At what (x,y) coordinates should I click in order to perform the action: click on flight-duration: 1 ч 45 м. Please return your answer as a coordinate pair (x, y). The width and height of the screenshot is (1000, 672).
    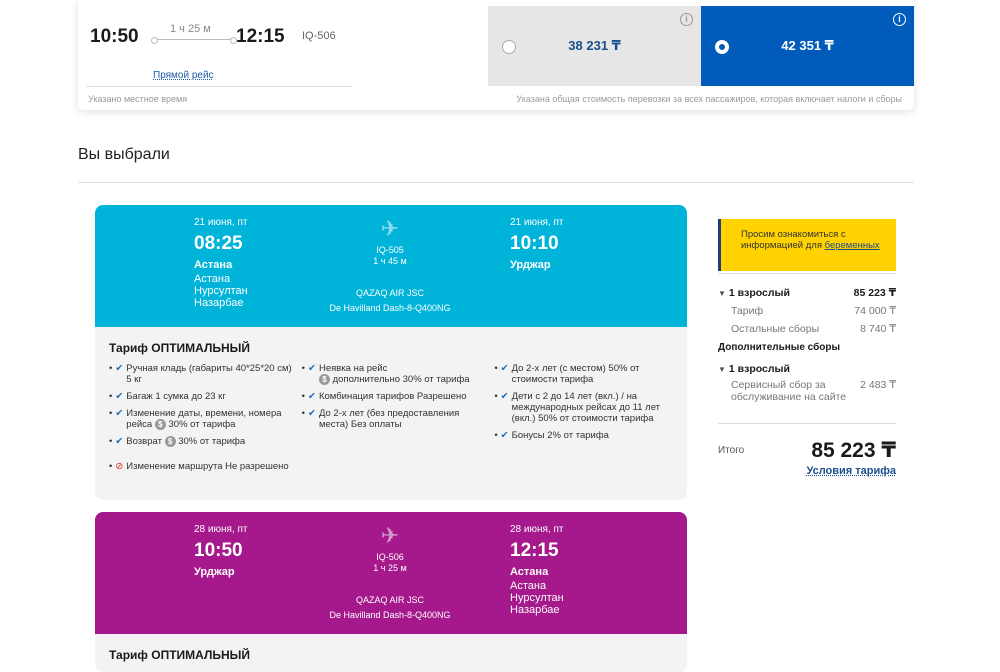
    Looking at the image, I should click on (390, 261).